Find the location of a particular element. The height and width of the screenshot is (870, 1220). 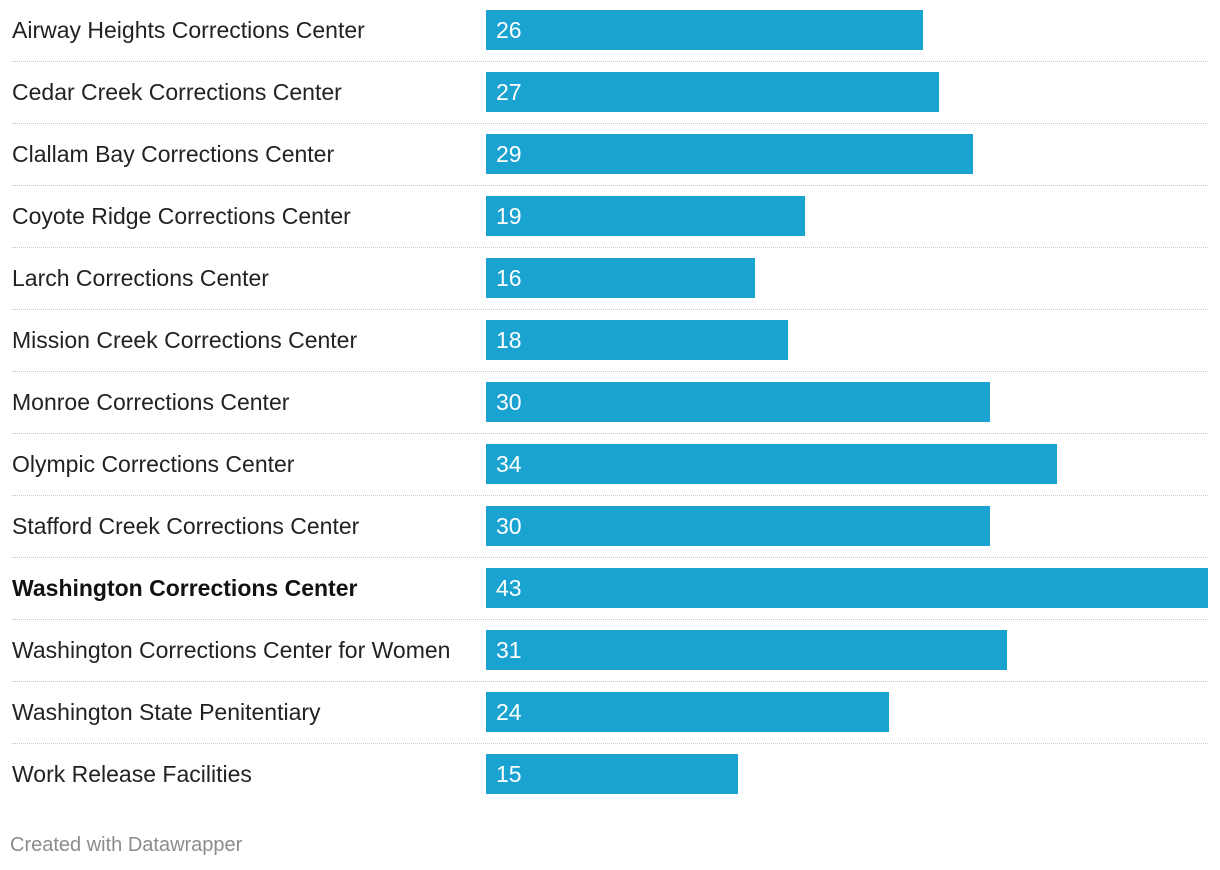

bar-value-label: 24 is located at coordinates (509, 712).